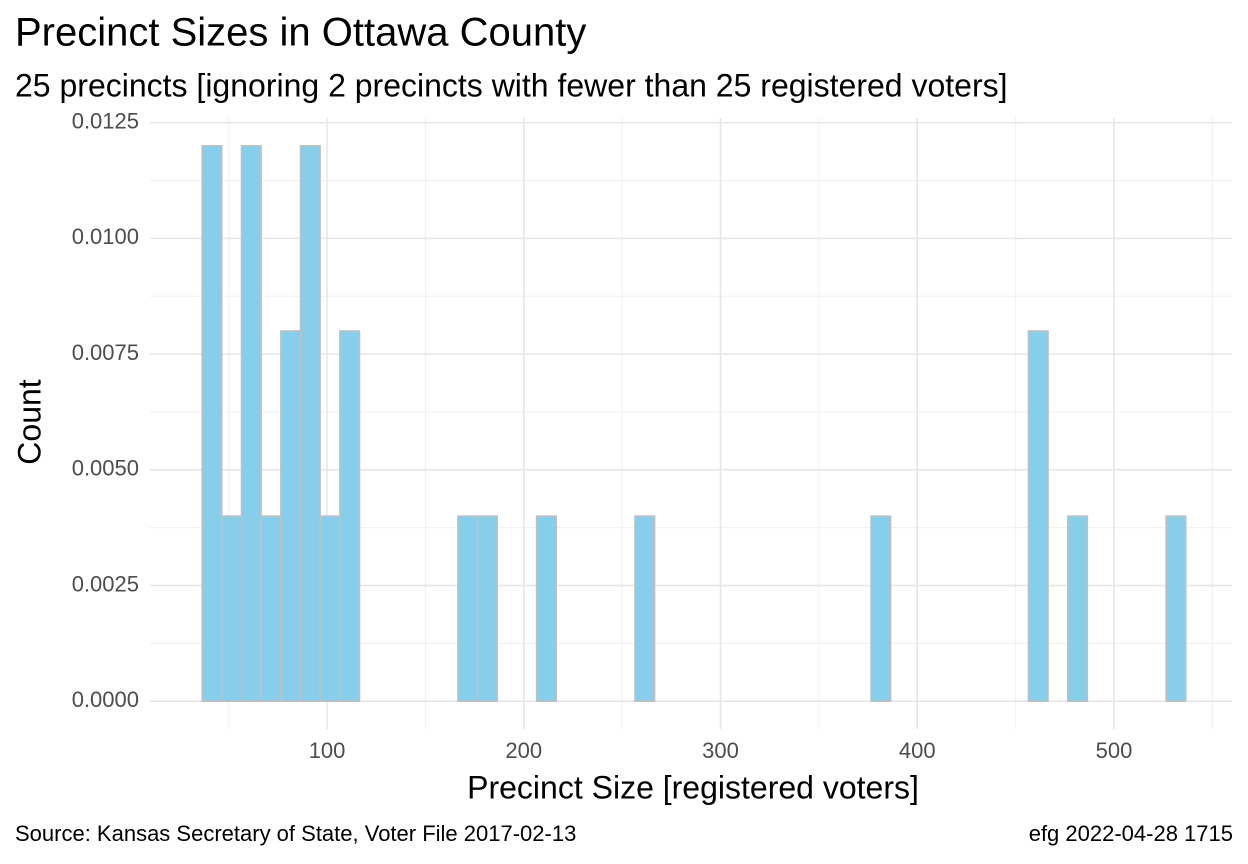 This screenshot has height=864, width=1248. Describe the element at coordinates (1114, 750) in the screenshot. I see `x-tick-label: 500` at that location.